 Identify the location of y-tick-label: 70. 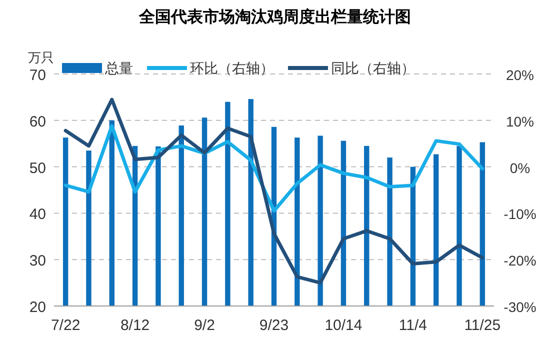
(37, 75).